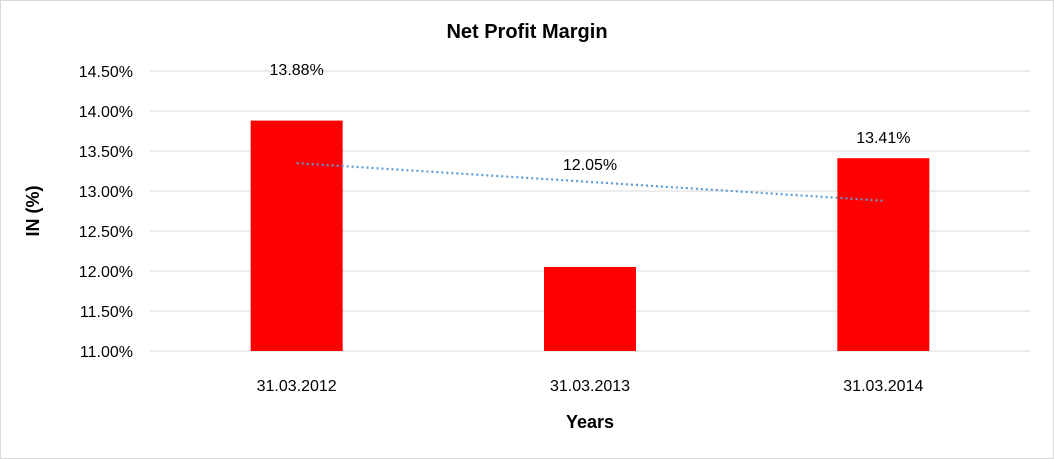 Image resolution: width=1054 pixels, height=459 pixels. What do you see at coordinates (526, 32) in the screenshot?
I see `chart-title: Net Profit Margin` at bounding box center [526, 32].